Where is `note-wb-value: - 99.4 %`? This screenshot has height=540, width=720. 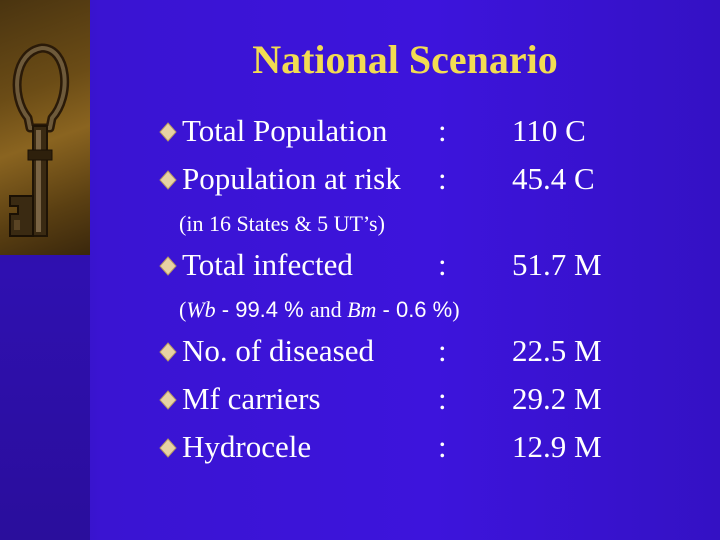 note-wb-value: - 99.4 % is located at coordinates (262, 309).